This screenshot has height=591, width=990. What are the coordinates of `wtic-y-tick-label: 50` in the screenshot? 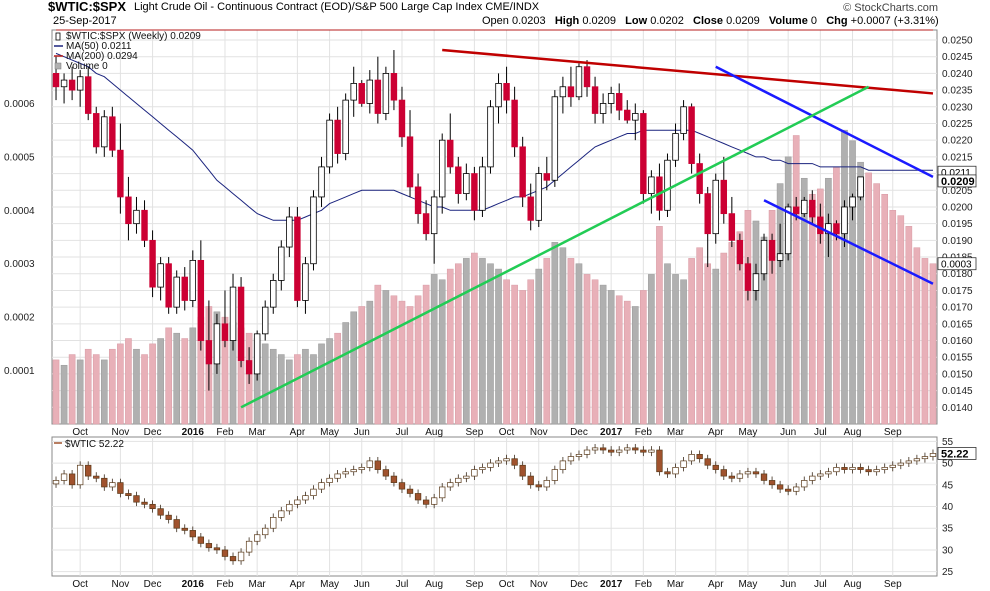 It's located at (948, 464).